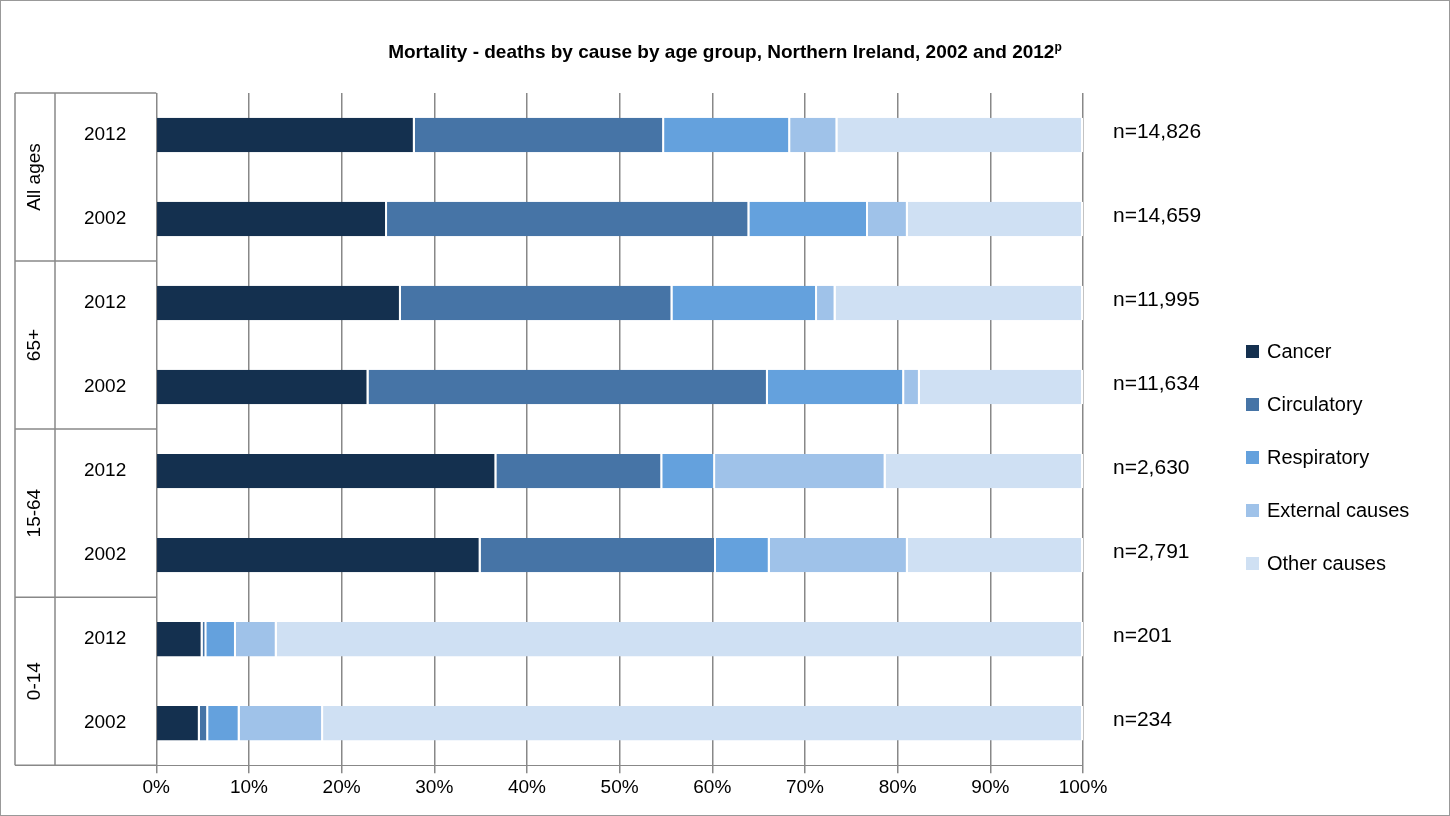  What do you see at coordinates (1151, 466) in the screenshot?
I see `text: n=2,630` at bounding box center [1151, 466].